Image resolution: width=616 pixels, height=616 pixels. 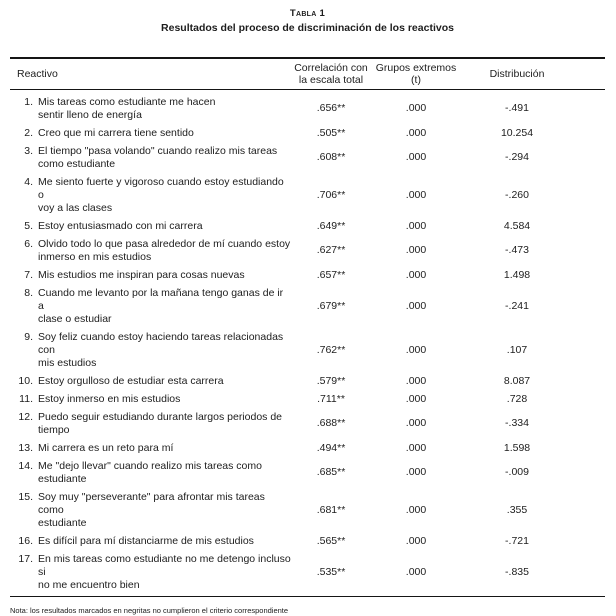 What do you see at coordinates (331, 540) in the screenshot?
I see `correlacion-value: .565**` at bounding box center [331, 540].